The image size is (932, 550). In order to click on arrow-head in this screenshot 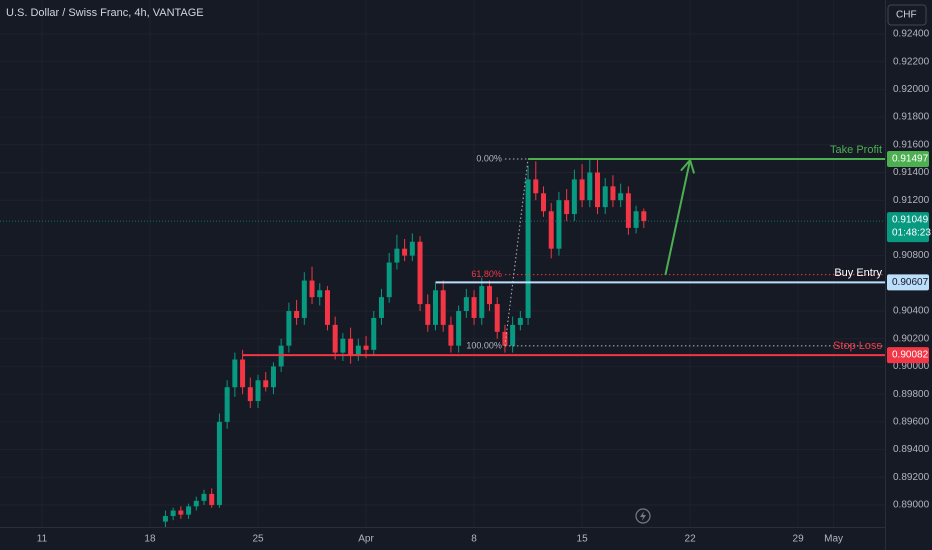, I will do `click(688, 165)`.